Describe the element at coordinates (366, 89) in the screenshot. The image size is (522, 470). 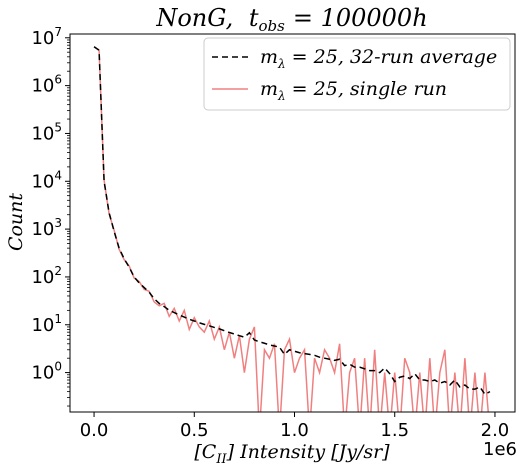
I see `legend-single-text: = 25, single run` at that location.